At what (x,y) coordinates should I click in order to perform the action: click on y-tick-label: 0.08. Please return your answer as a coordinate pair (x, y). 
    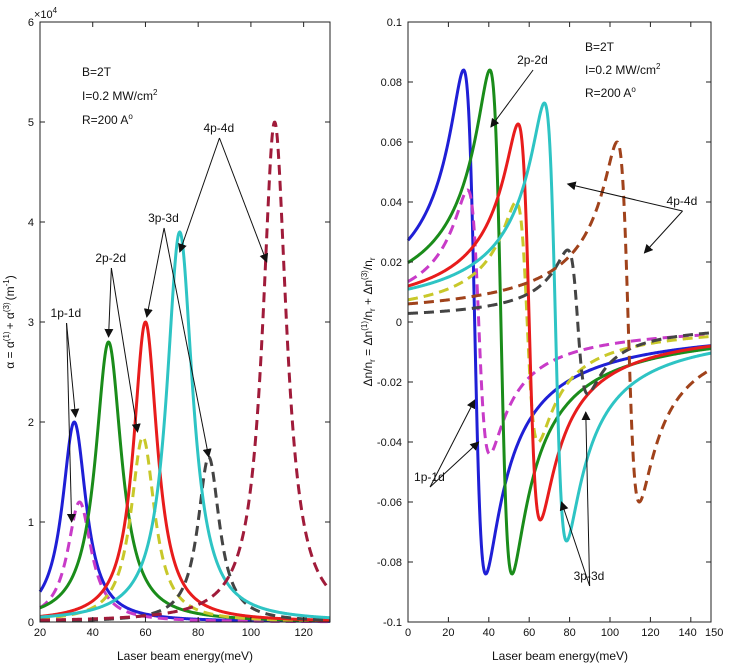
    Looking at the image, I should click on (391, 83).